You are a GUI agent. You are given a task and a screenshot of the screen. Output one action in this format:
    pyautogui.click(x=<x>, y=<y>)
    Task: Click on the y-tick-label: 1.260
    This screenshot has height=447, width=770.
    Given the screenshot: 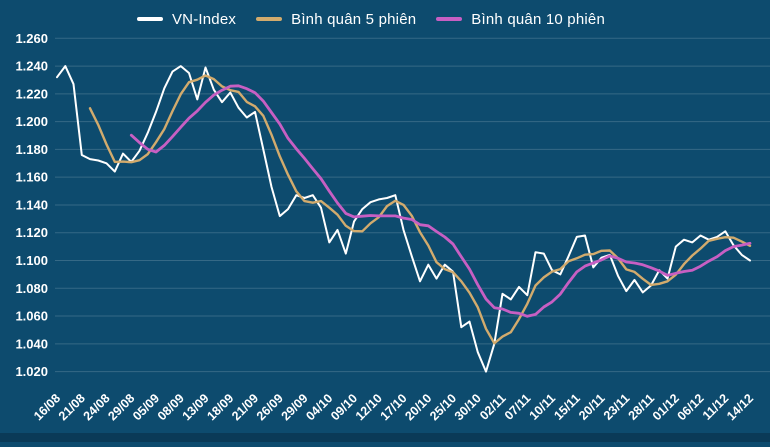 What is the action you would take?
    pyautogui.click(x=31, y=38)
    